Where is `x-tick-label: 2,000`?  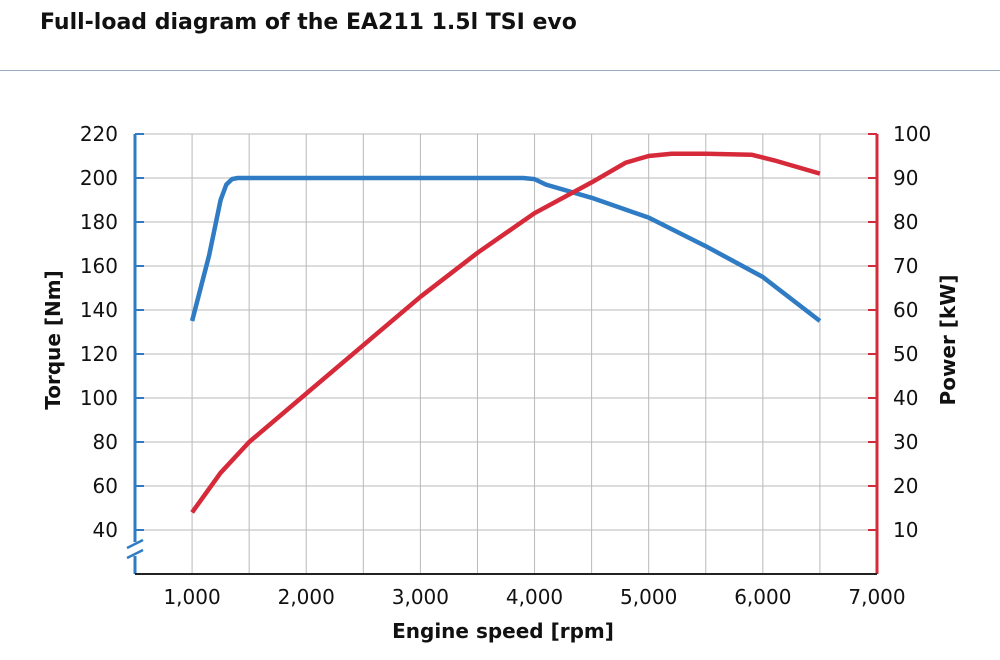 x-tick-label: 2,000 is located at coordinates (306, 597).